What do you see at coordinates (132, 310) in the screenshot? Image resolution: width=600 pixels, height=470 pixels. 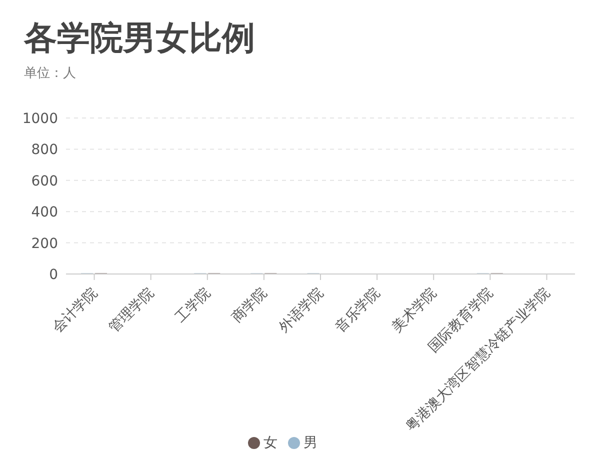 I see `x-tick-label: 管理学院` at bounding box center [132, 310].